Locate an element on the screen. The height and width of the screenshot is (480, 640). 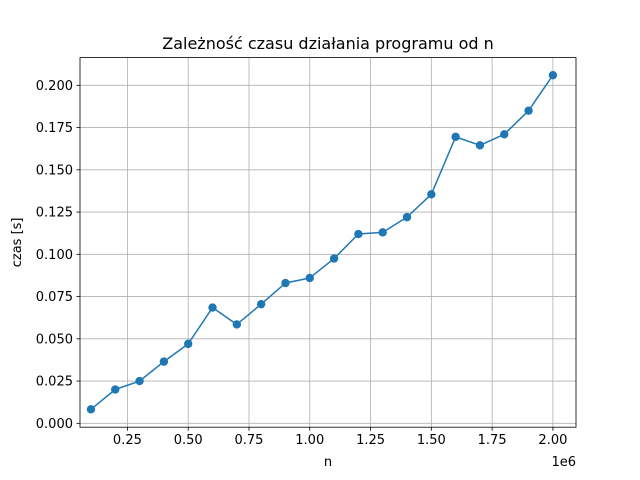
x-tick-label: 0.25 is located at coordinates (127, 440).